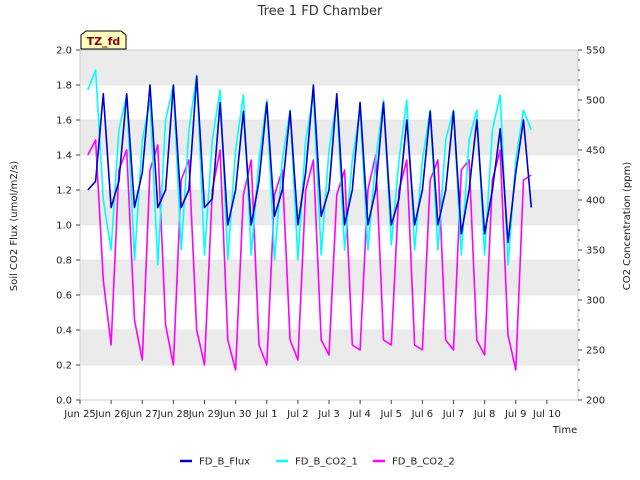 Image resolution: width=640 pixels, height=480 pixels. Describe the element at coordinates (173, 414) in the screenshot. I see `x-tick-label: Jun 28` at that location.